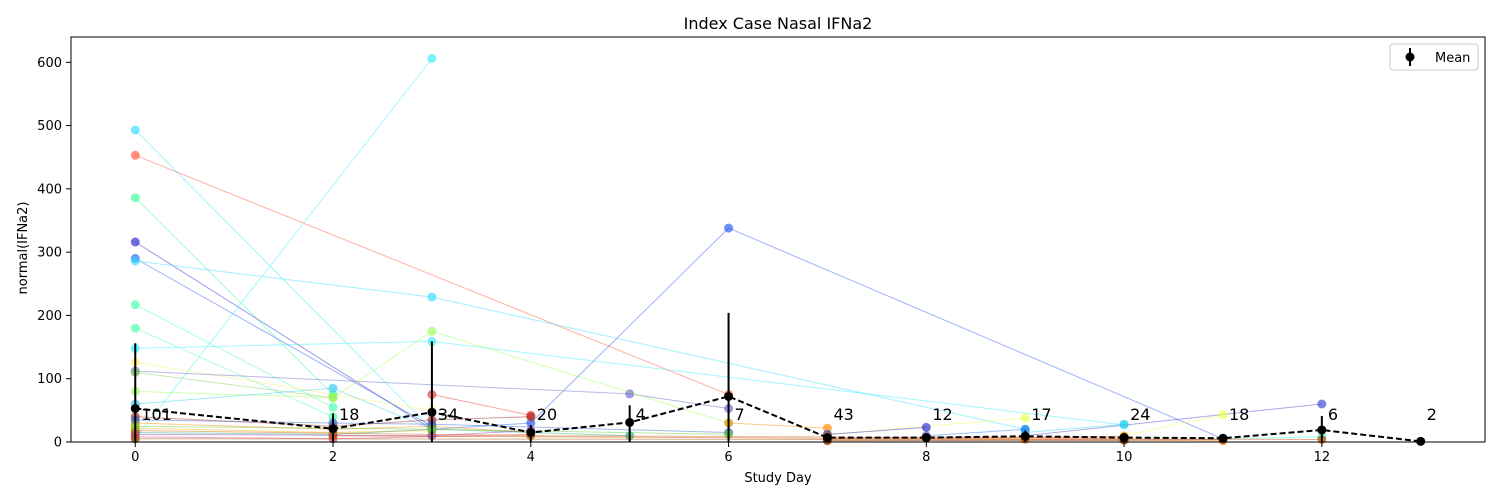  Describe the element at coordinates (1333, 414) in the screenshot. I see `count-label-11: 6` at that location.